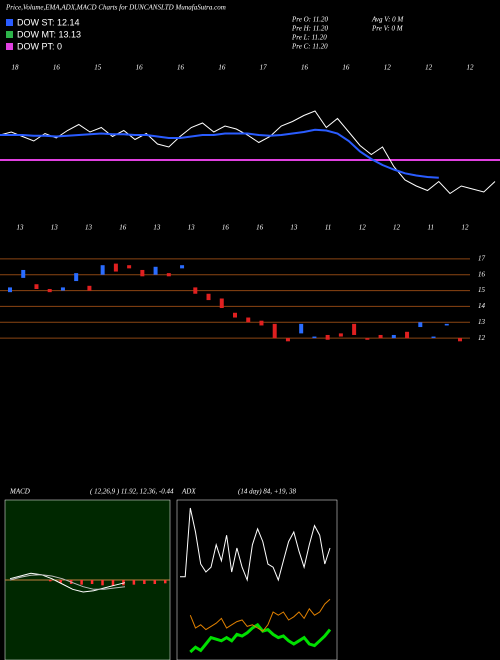 The height and width of the screenshot is (660, 500). What do you see at coordinates (264, 68) in the screenshot?
I see `date-label: 17` at bounding box center [264, 68].